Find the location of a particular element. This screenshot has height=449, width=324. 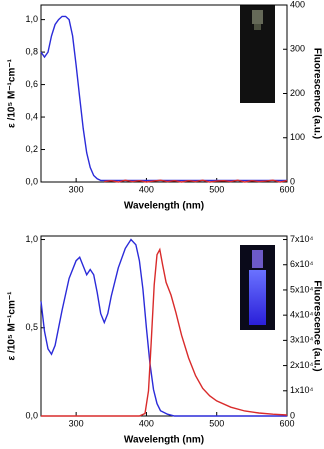

y2-tick-label: 3x10⁴ is located at coordinates (302, 340).